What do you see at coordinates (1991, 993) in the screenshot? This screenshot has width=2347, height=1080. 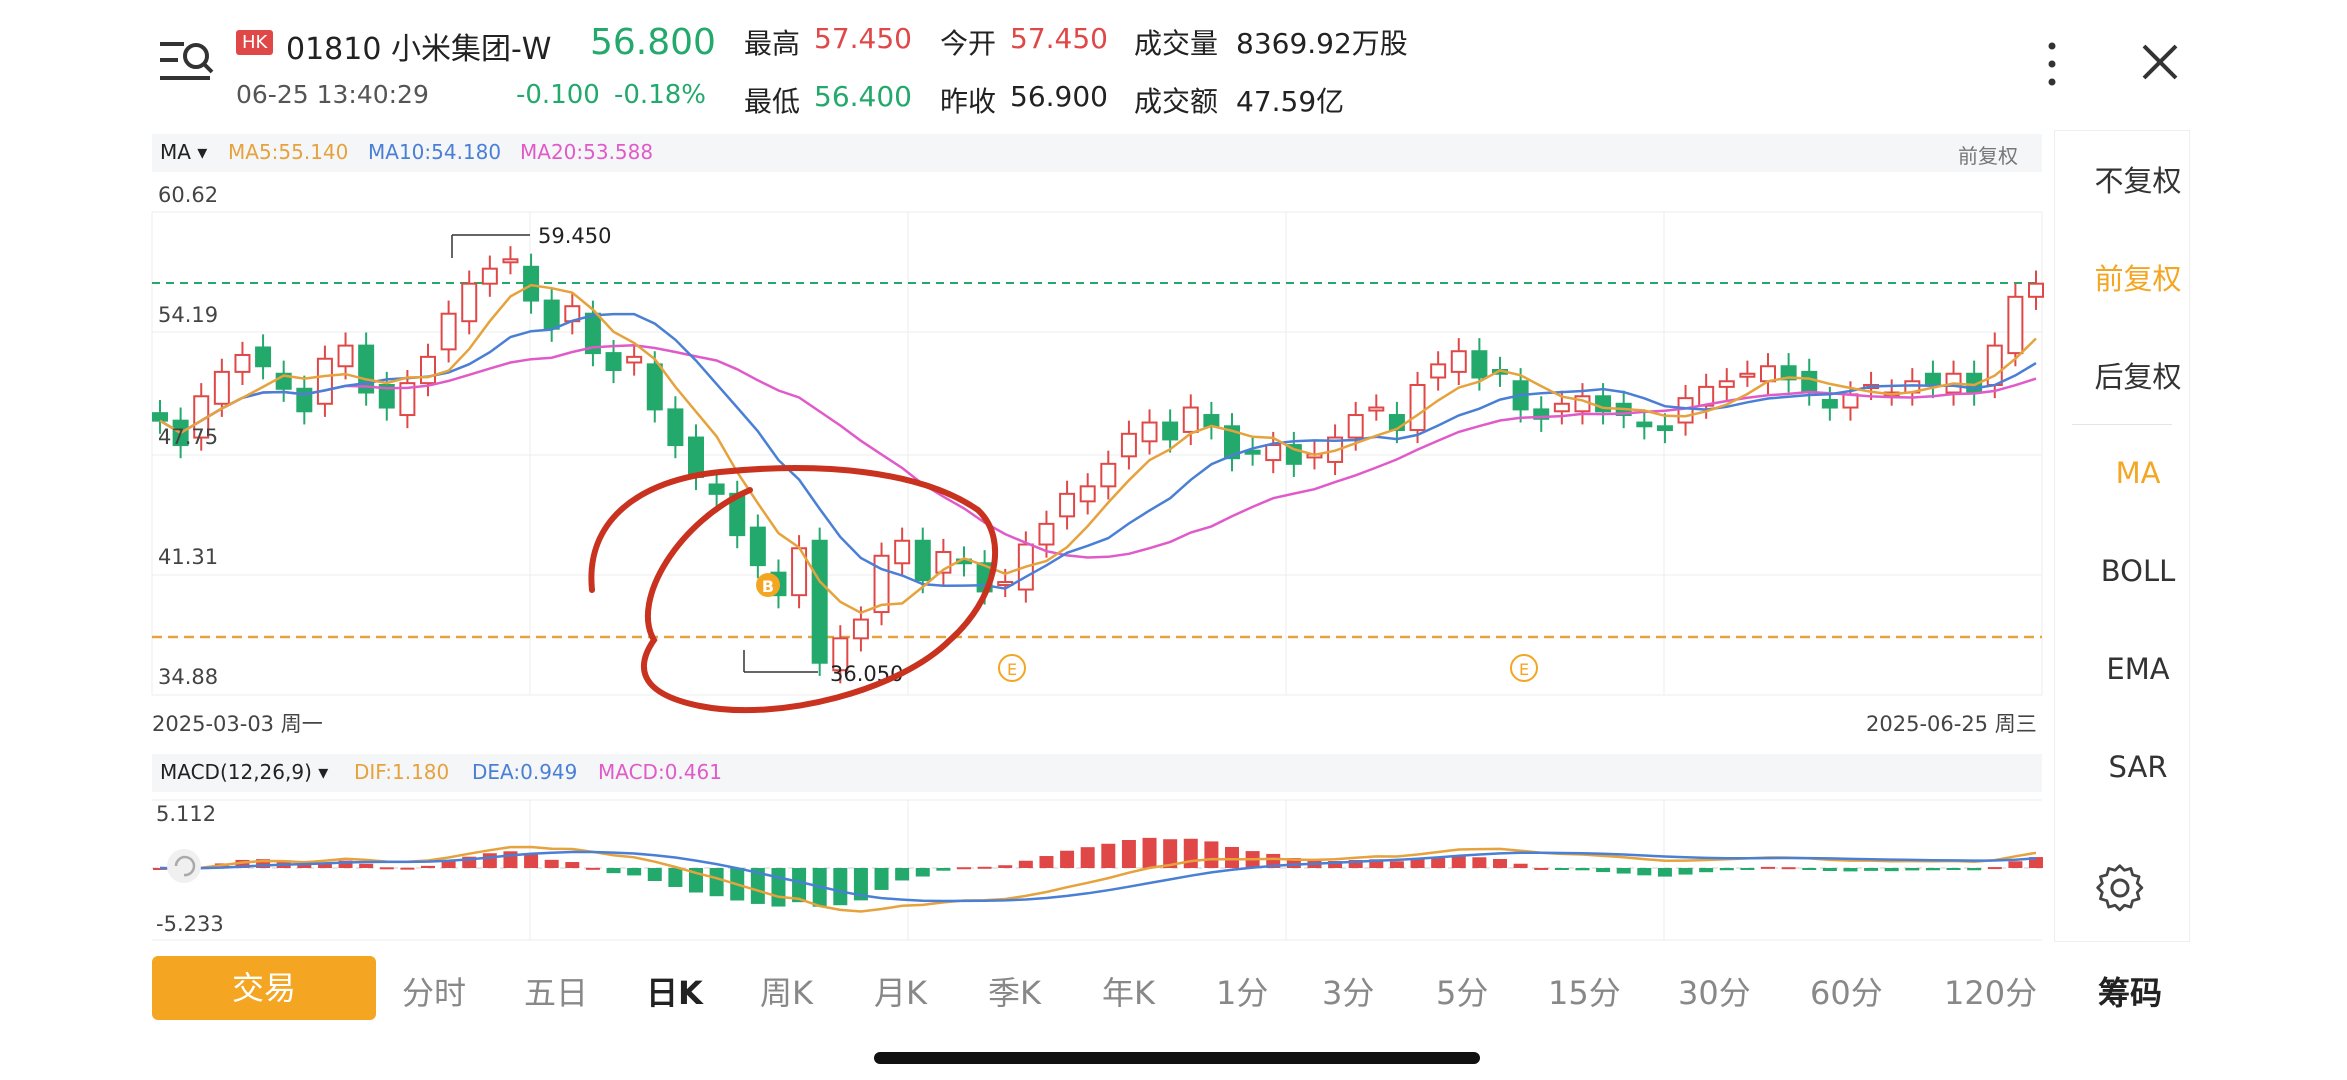 I see `tab-120-min: 120分` at bounding box center [1991, 993].